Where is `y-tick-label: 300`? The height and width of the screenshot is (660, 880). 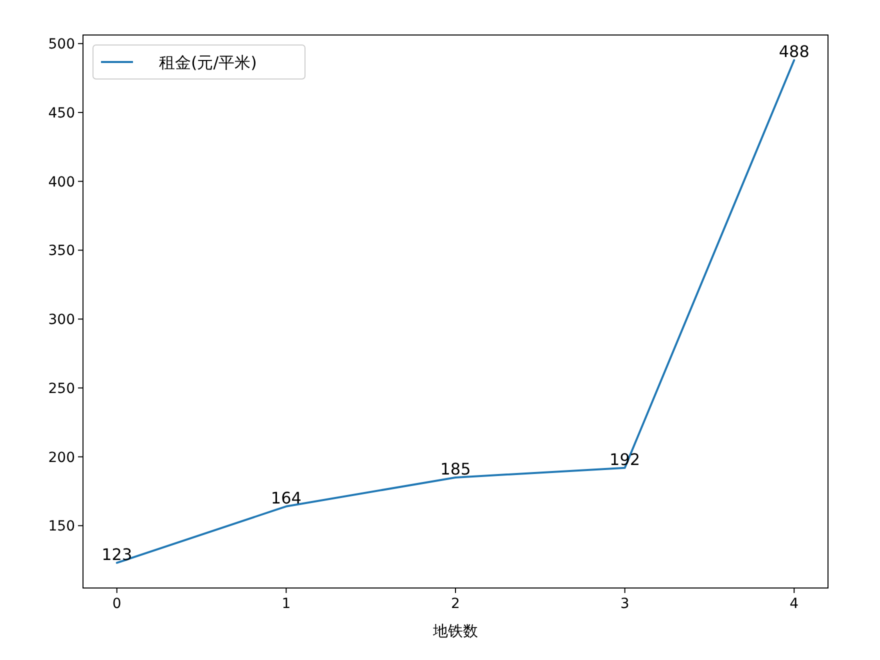
y-tick-label: 300 is located at coordinates (61, 320).